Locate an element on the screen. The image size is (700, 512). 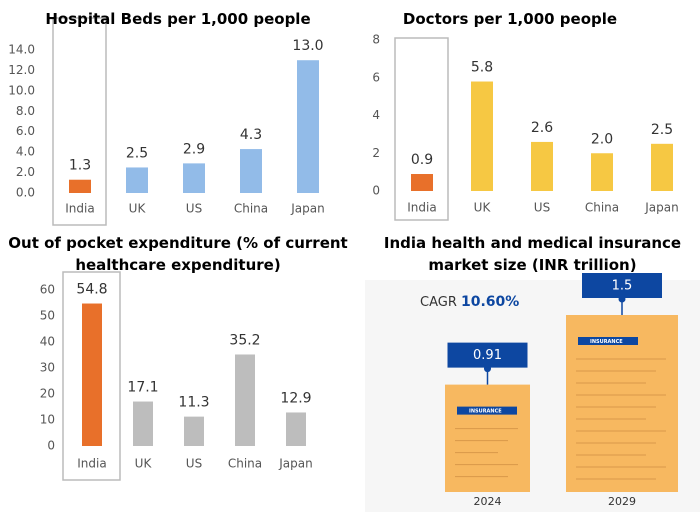
annotation-text: CAGR is located at coordinates (438, 302).